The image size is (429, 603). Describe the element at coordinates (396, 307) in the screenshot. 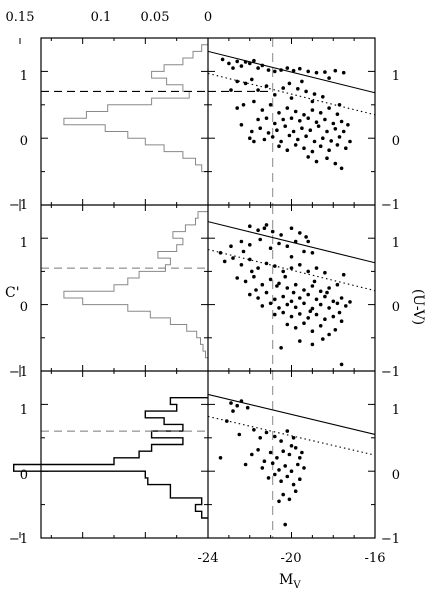

I see `right-tick-0-mid: 0` at that location.